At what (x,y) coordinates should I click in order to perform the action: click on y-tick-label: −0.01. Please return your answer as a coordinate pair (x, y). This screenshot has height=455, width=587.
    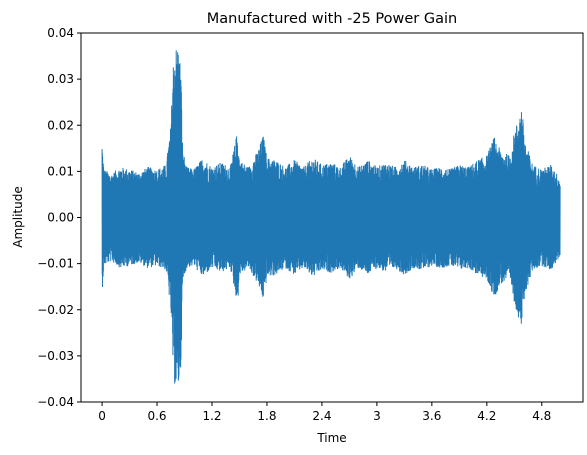
    Looking at the image, I should click on (55, 264).